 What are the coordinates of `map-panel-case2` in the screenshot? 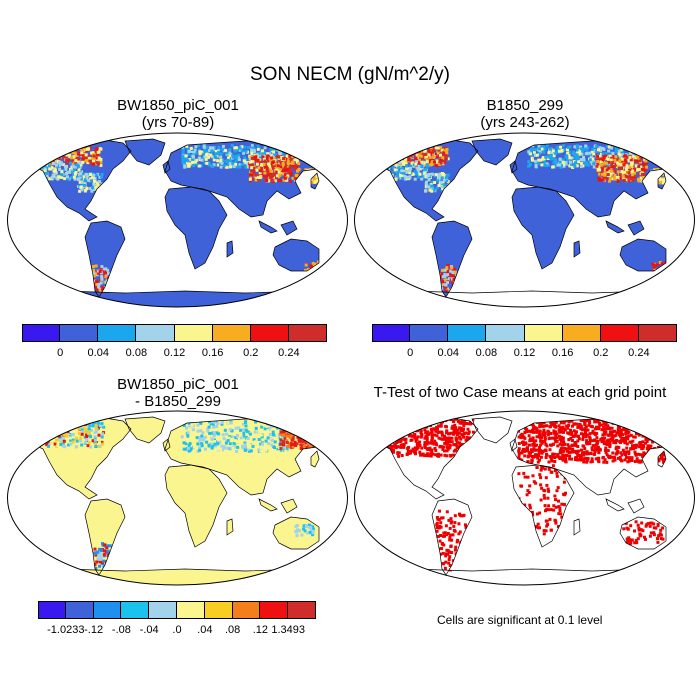 It's located at (524, 220).